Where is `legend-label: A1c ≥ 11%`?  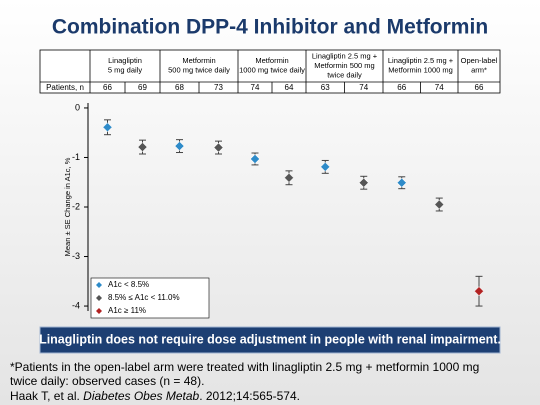 legend-label: A1c ≥ 11% is located at coordinates (127, 310).